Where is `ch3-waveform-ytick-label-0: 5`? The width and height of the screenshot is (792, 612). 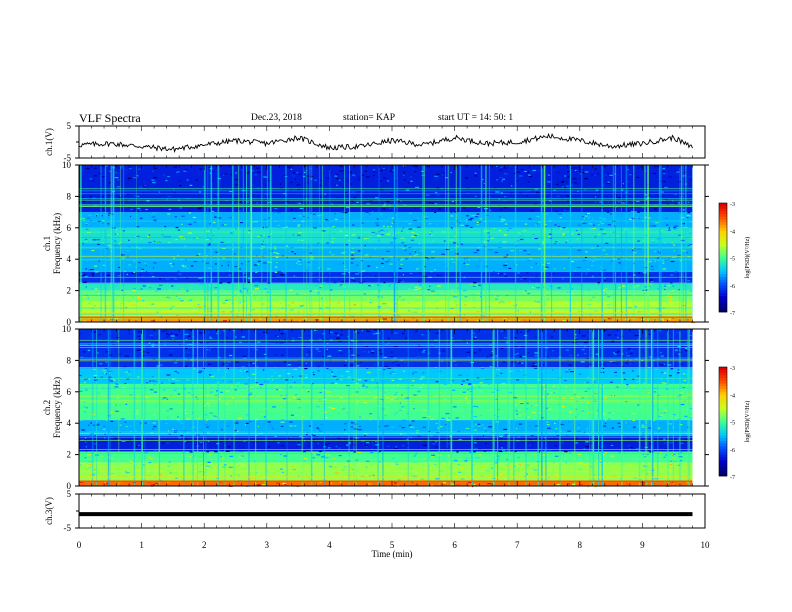 ch3-waveform-ytick-label-0: 5 is located at coordinates (69, 494).